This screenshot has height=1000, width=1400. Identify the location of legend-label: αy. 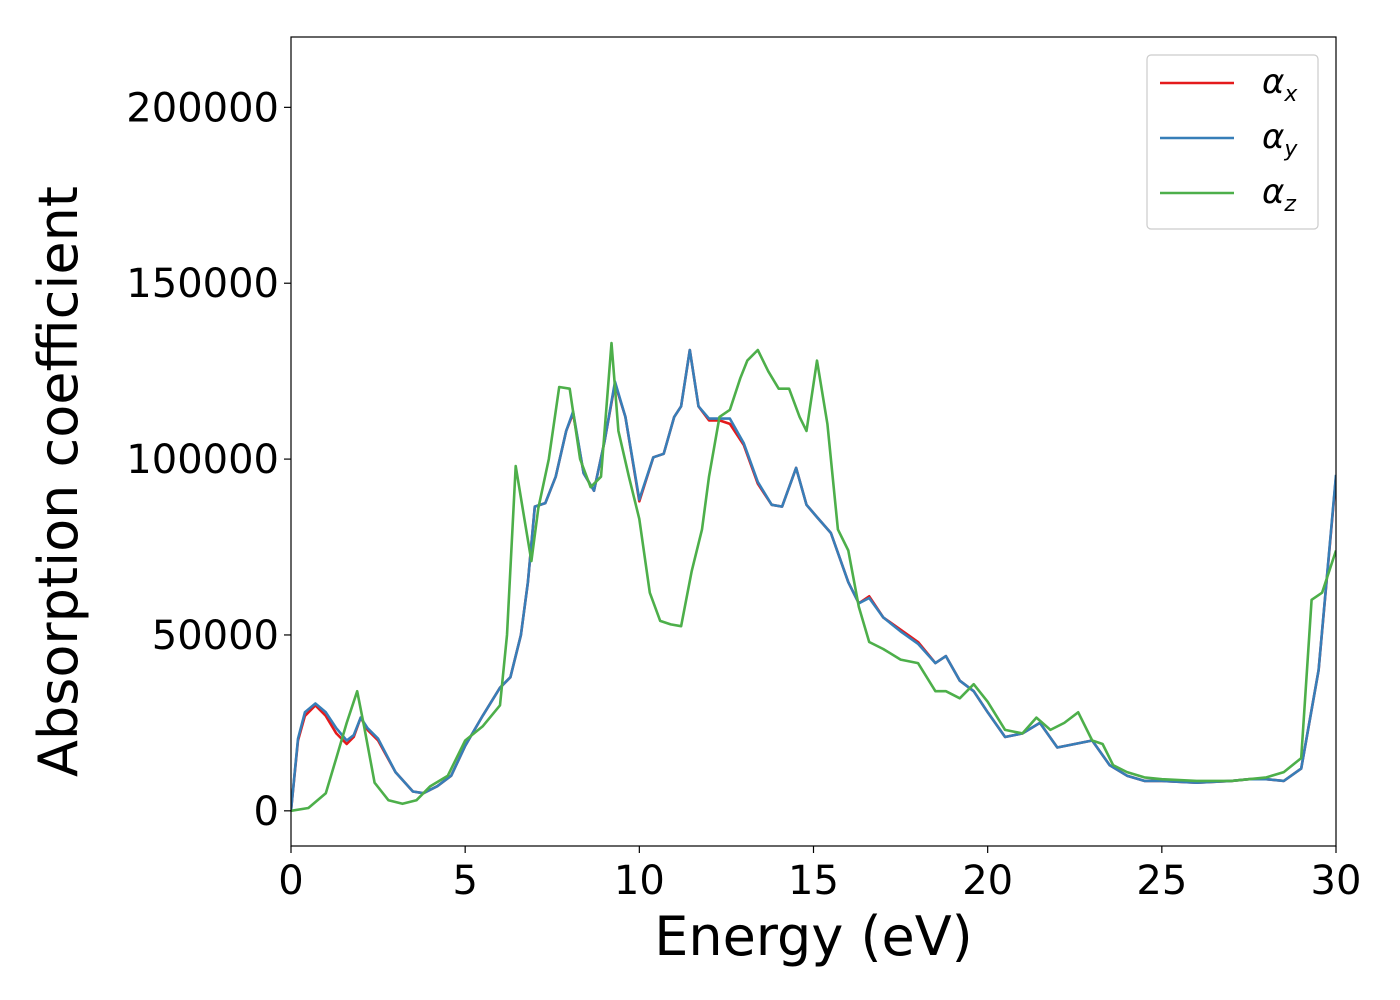
(1280, 139).